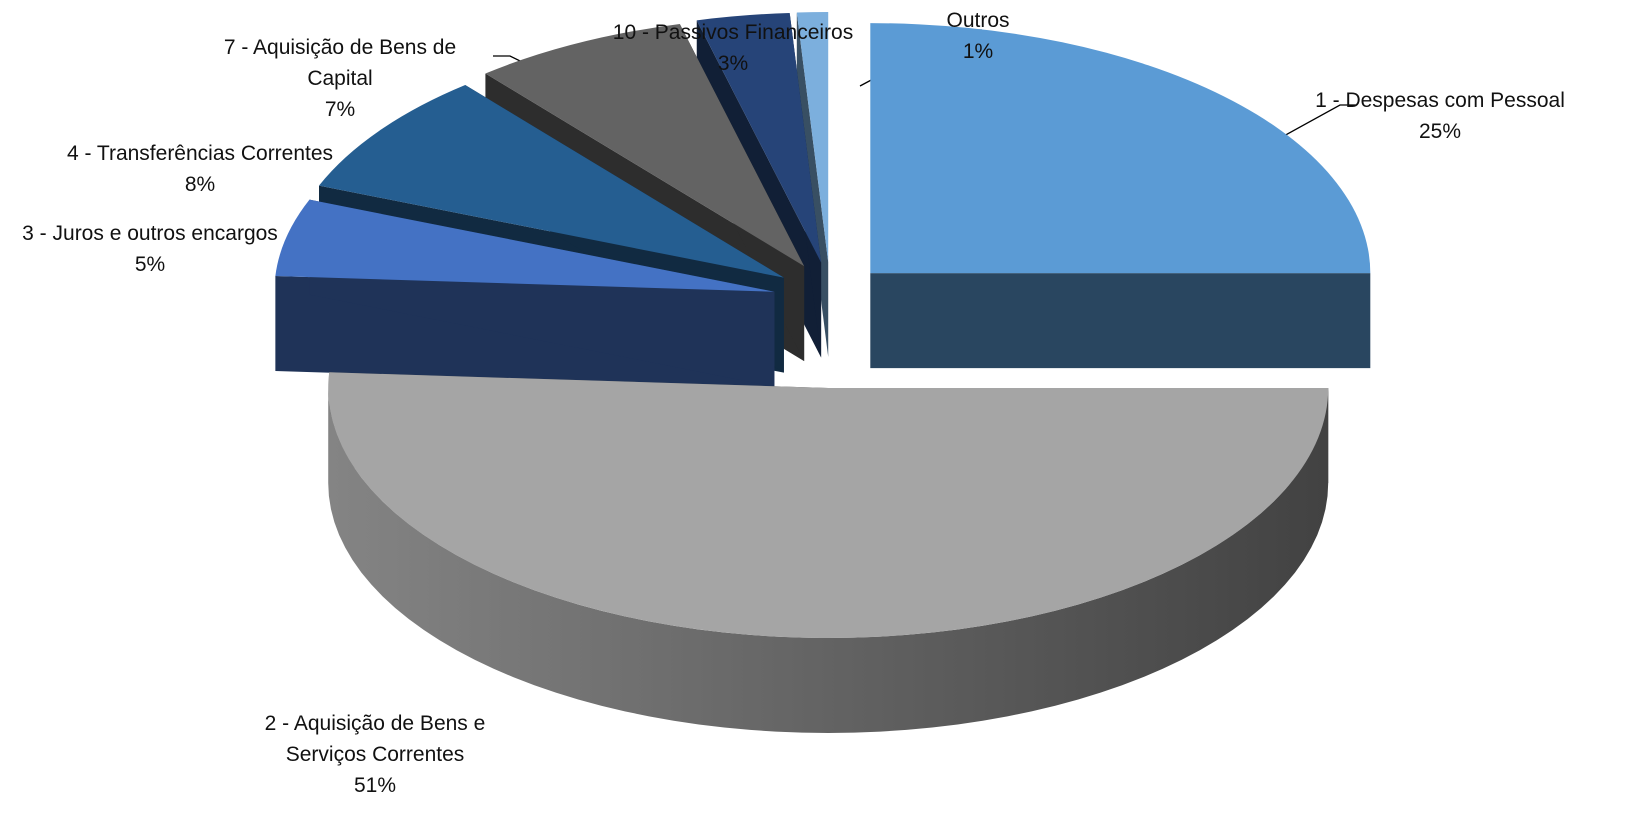 Image resolution: width=1636 pixels, height=833 pixels. I want to click on percent-label: 51%, so click(375, 785).